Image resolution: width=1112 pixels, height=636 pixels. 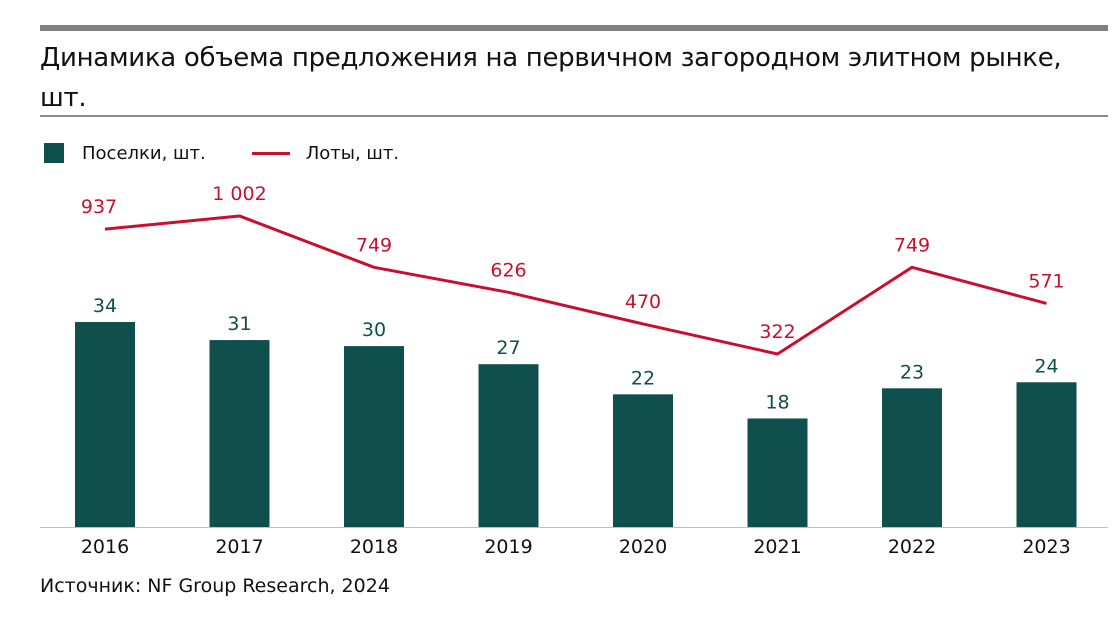 I want to click on bar-2019, so click(x=508, y=445).